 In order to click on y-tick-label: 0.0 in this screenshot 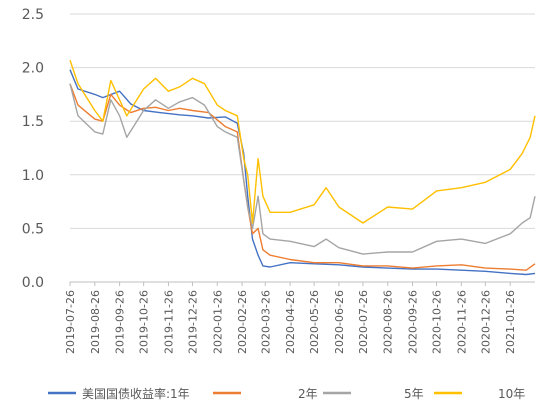, I will do `click(33, 283)`.